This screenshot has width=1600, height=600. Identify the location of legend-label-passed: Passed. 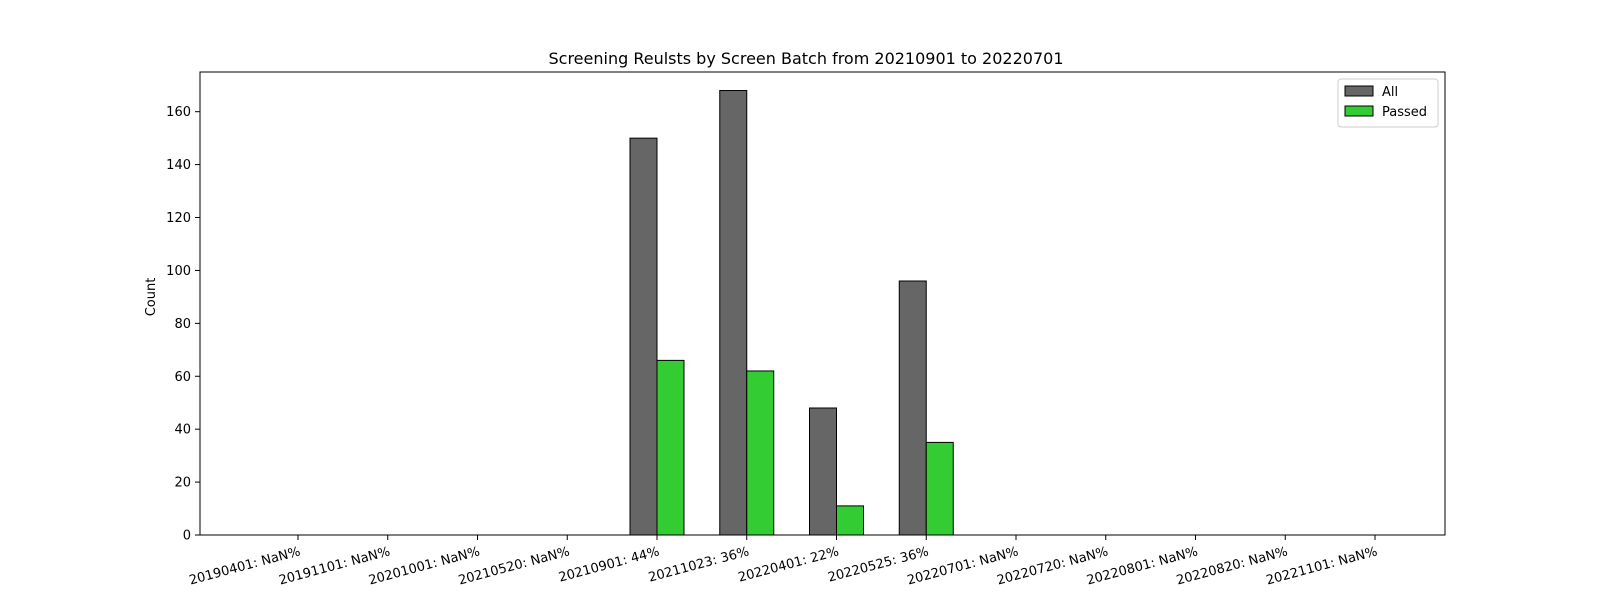
(1404, 112).